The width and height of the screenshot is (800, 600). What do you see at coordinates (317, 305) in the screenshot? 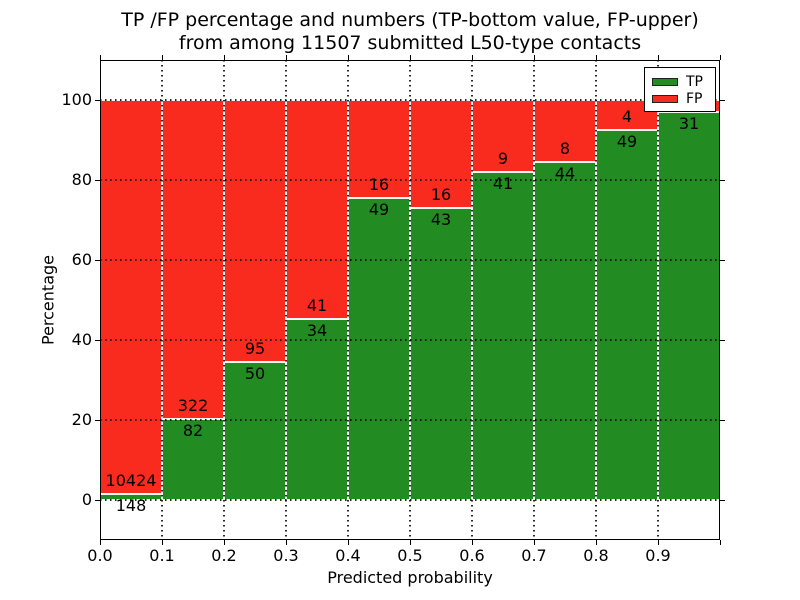
I see `fp-count-label: 41` at bounding box center [317, 305].